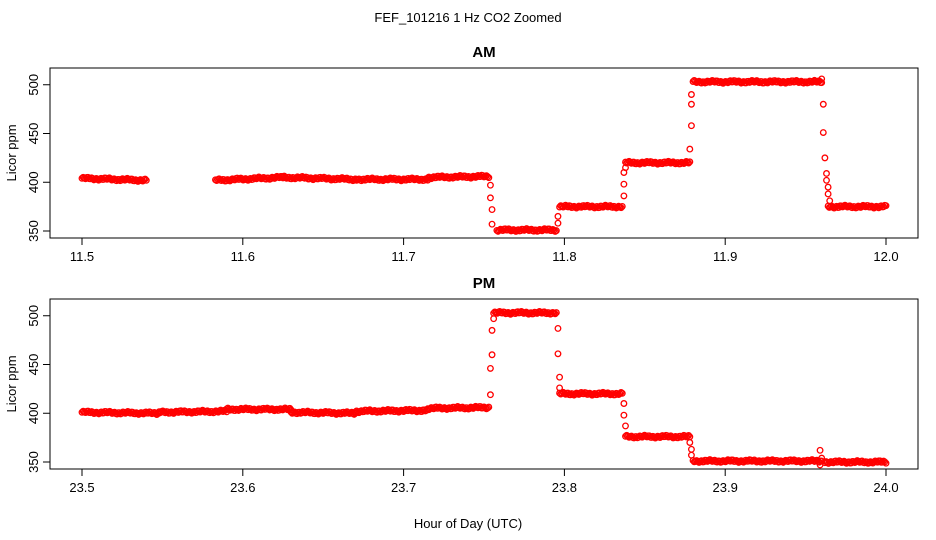 The image size is (936, 540). What do you see at coordinates (564, 487) in the screenshot?
I see `x-tick-label: 23.8` at bounding box center [564, 487].